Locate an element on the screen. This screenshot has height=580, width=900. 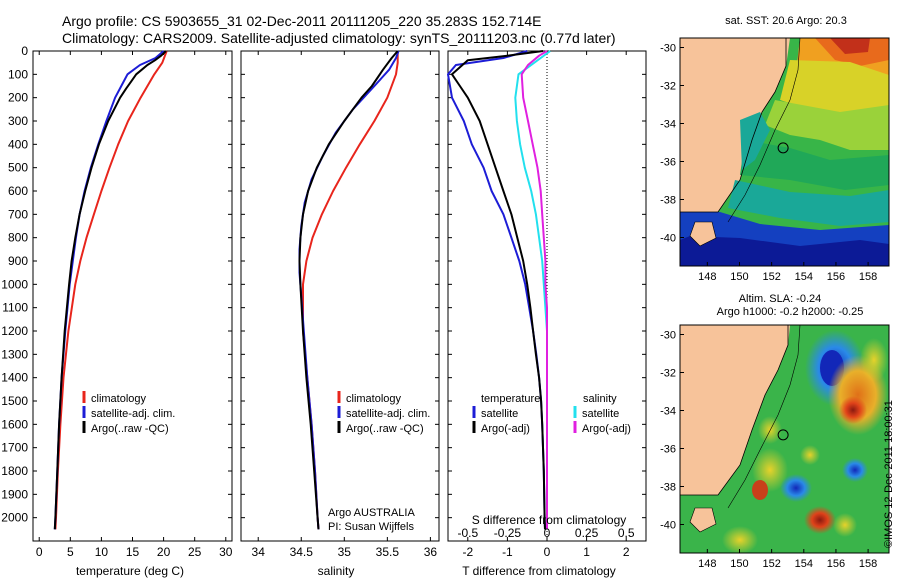
t-difference-xlabel: T difference from climatology is located at coordinates (539, 571).